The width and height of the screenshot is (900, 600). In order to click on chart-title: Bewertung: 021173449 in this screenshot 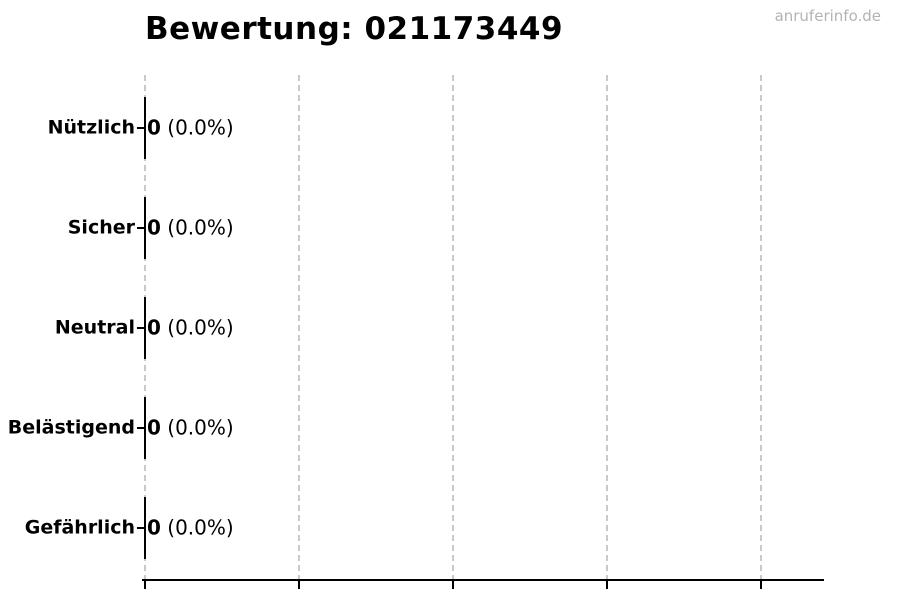, I will do `click(354, 29)`.